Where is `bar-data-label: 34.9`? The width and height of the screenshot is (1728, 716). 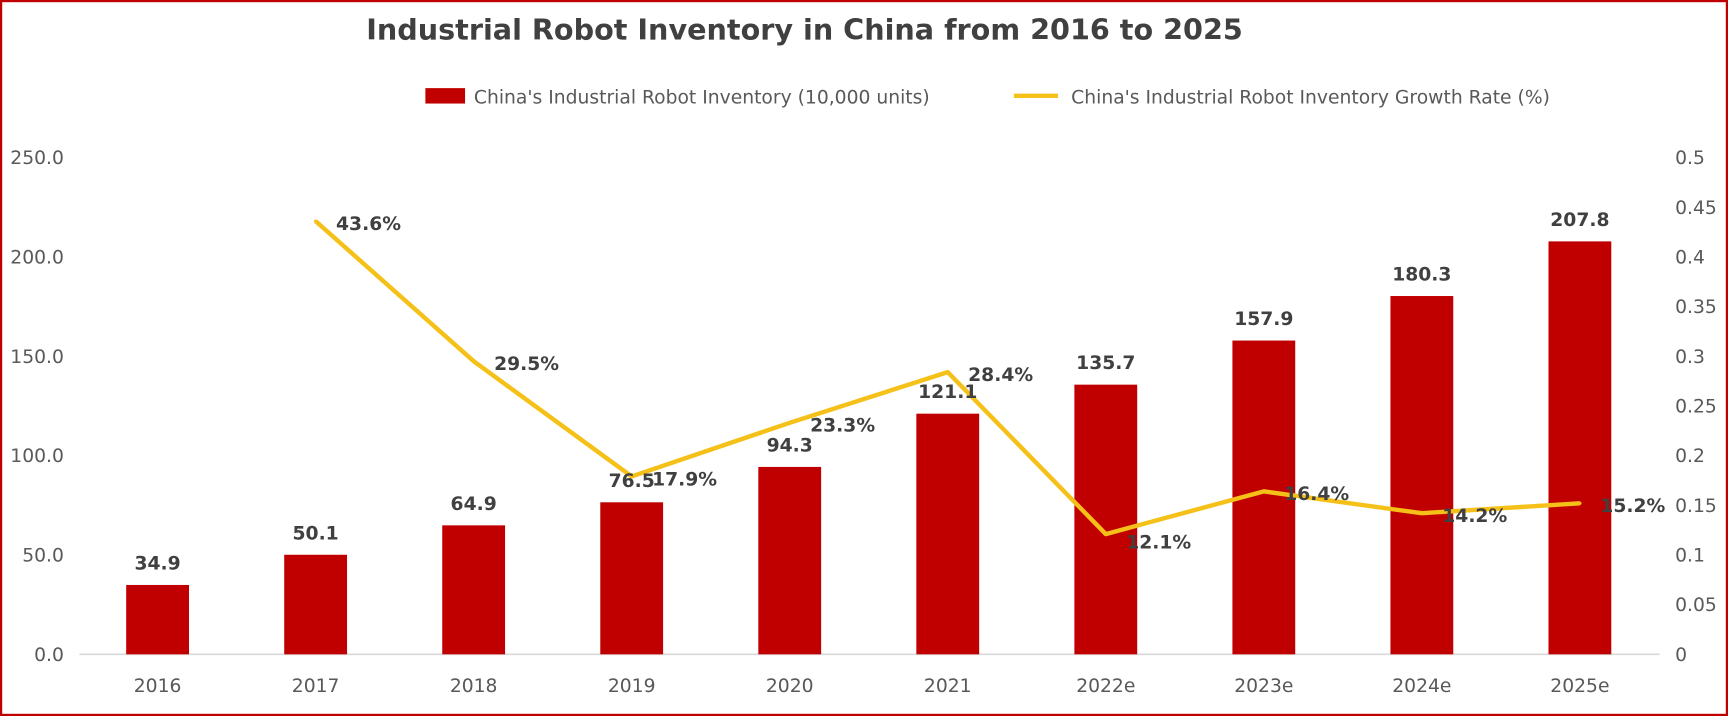
bar-data-label: 34.9 is located at coordinates (157, 564).